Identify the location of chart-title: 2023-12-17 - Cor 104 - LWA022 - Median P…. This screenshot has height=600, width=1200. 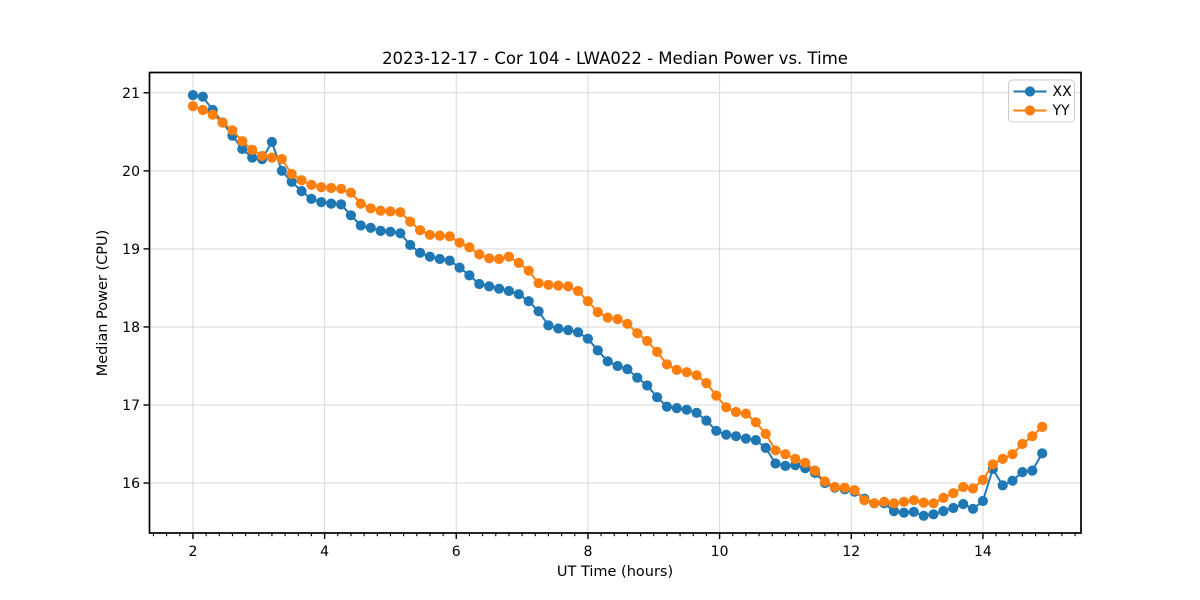
(615, 58).